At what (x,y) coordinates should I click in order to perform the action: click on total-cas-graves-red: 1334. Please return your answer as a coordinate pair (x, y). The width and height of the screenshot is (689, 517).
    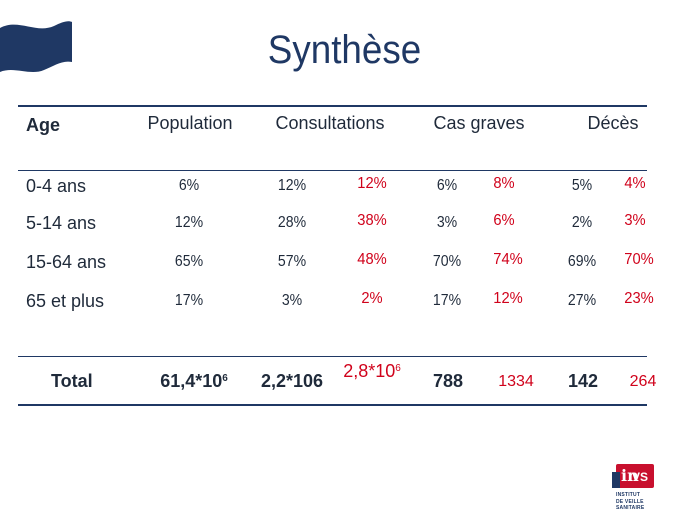
    Looking at the image, I should click on (516, 381).